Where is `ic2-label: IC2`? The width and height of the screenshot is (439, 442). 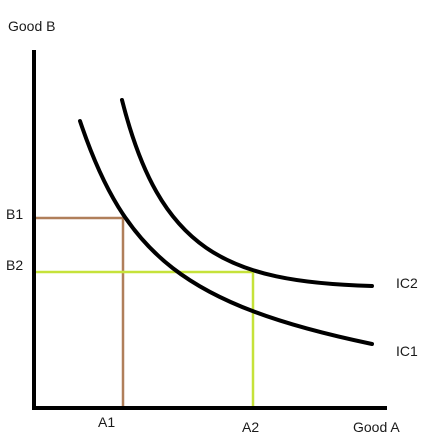 ic2-label: IC2 is located at coordinates (407, 283).